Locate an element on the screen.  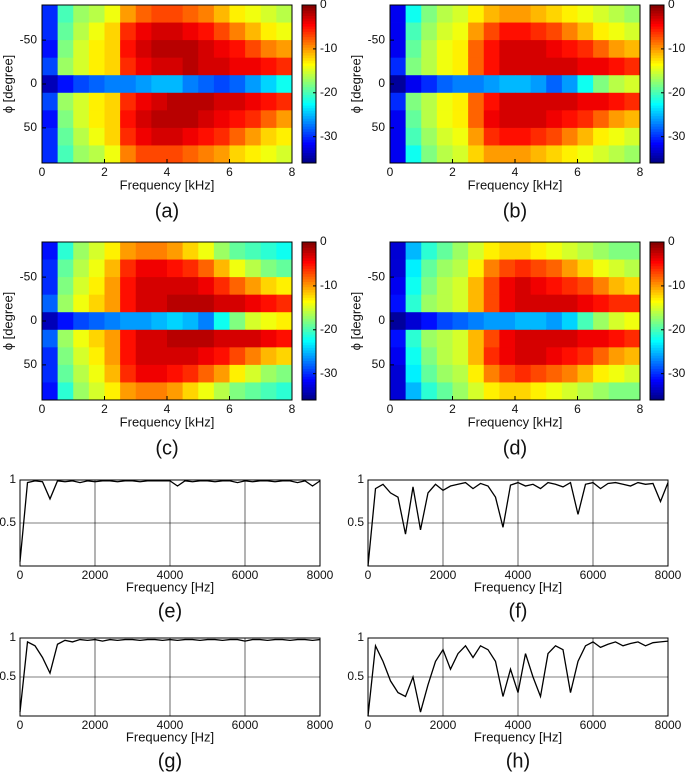
panel-label: (e) is located at coordinates (170, 611).